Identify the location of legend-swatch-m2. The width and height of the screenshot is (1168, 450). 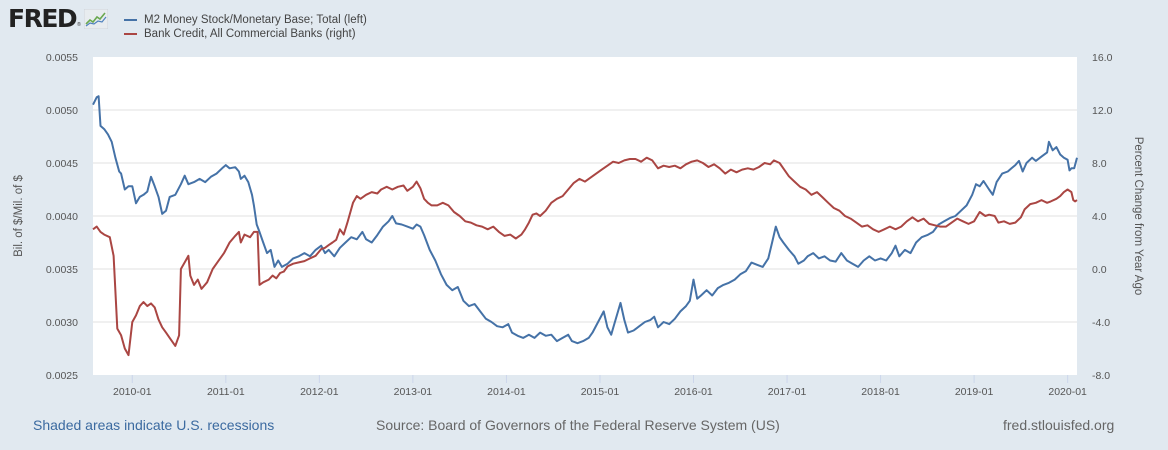
(130, 20).